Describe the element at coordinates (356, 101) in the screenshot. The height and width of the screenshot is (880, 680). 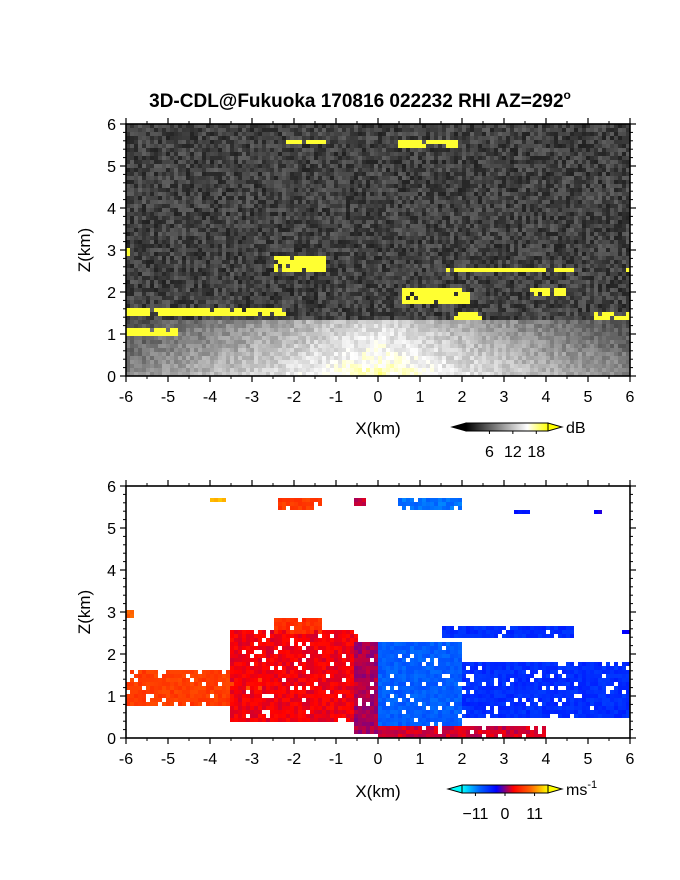
I see `figure-title-main: 3D-CDL@Fukuoka 170816 022232 RHI AZ=292` at that location.